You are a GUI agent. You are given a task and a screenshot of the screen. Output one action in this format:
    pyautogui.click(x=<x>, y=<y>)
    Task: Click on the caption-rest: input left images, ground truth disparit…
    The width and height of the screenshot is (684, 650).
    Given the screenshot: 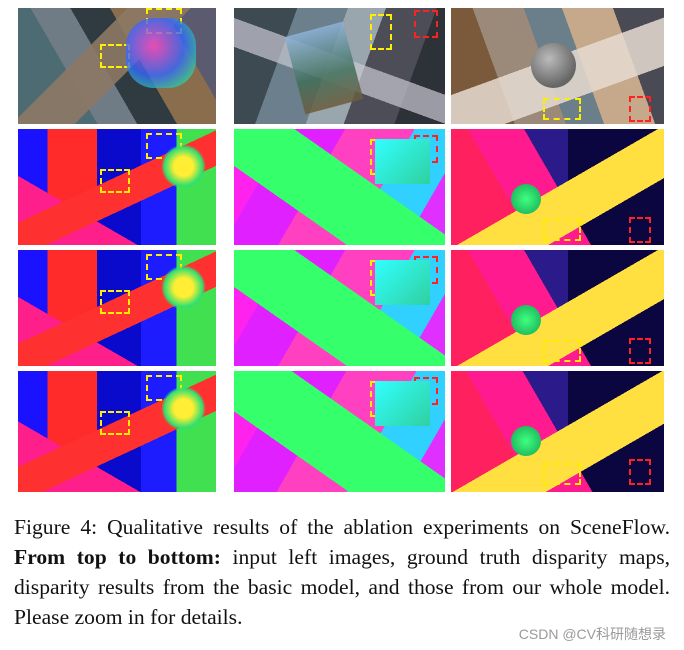 What is the action you would take?
    pyautogui.click(x=342, y=587)
    